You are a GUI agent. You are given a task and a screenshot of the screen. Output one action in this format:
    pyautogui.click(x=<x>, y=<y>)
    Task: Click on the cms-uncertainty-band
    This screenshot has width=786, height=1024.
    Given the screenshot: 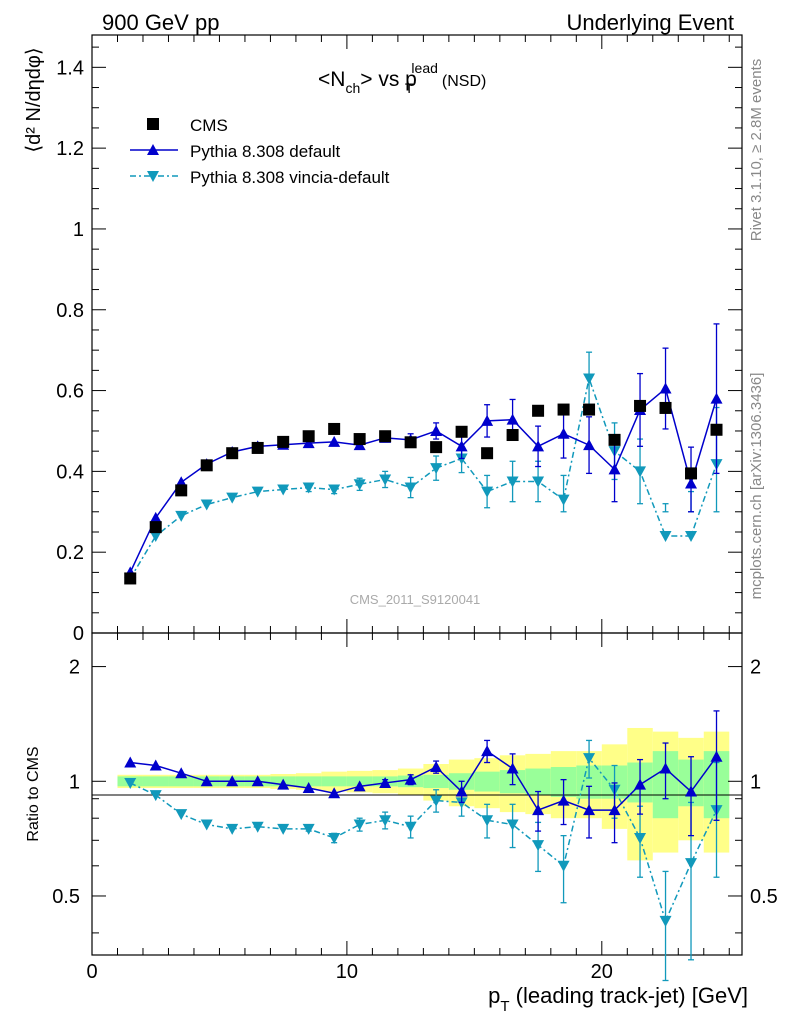 What is the action you would take?
    pyautogui.click(x=423, y=794)
    